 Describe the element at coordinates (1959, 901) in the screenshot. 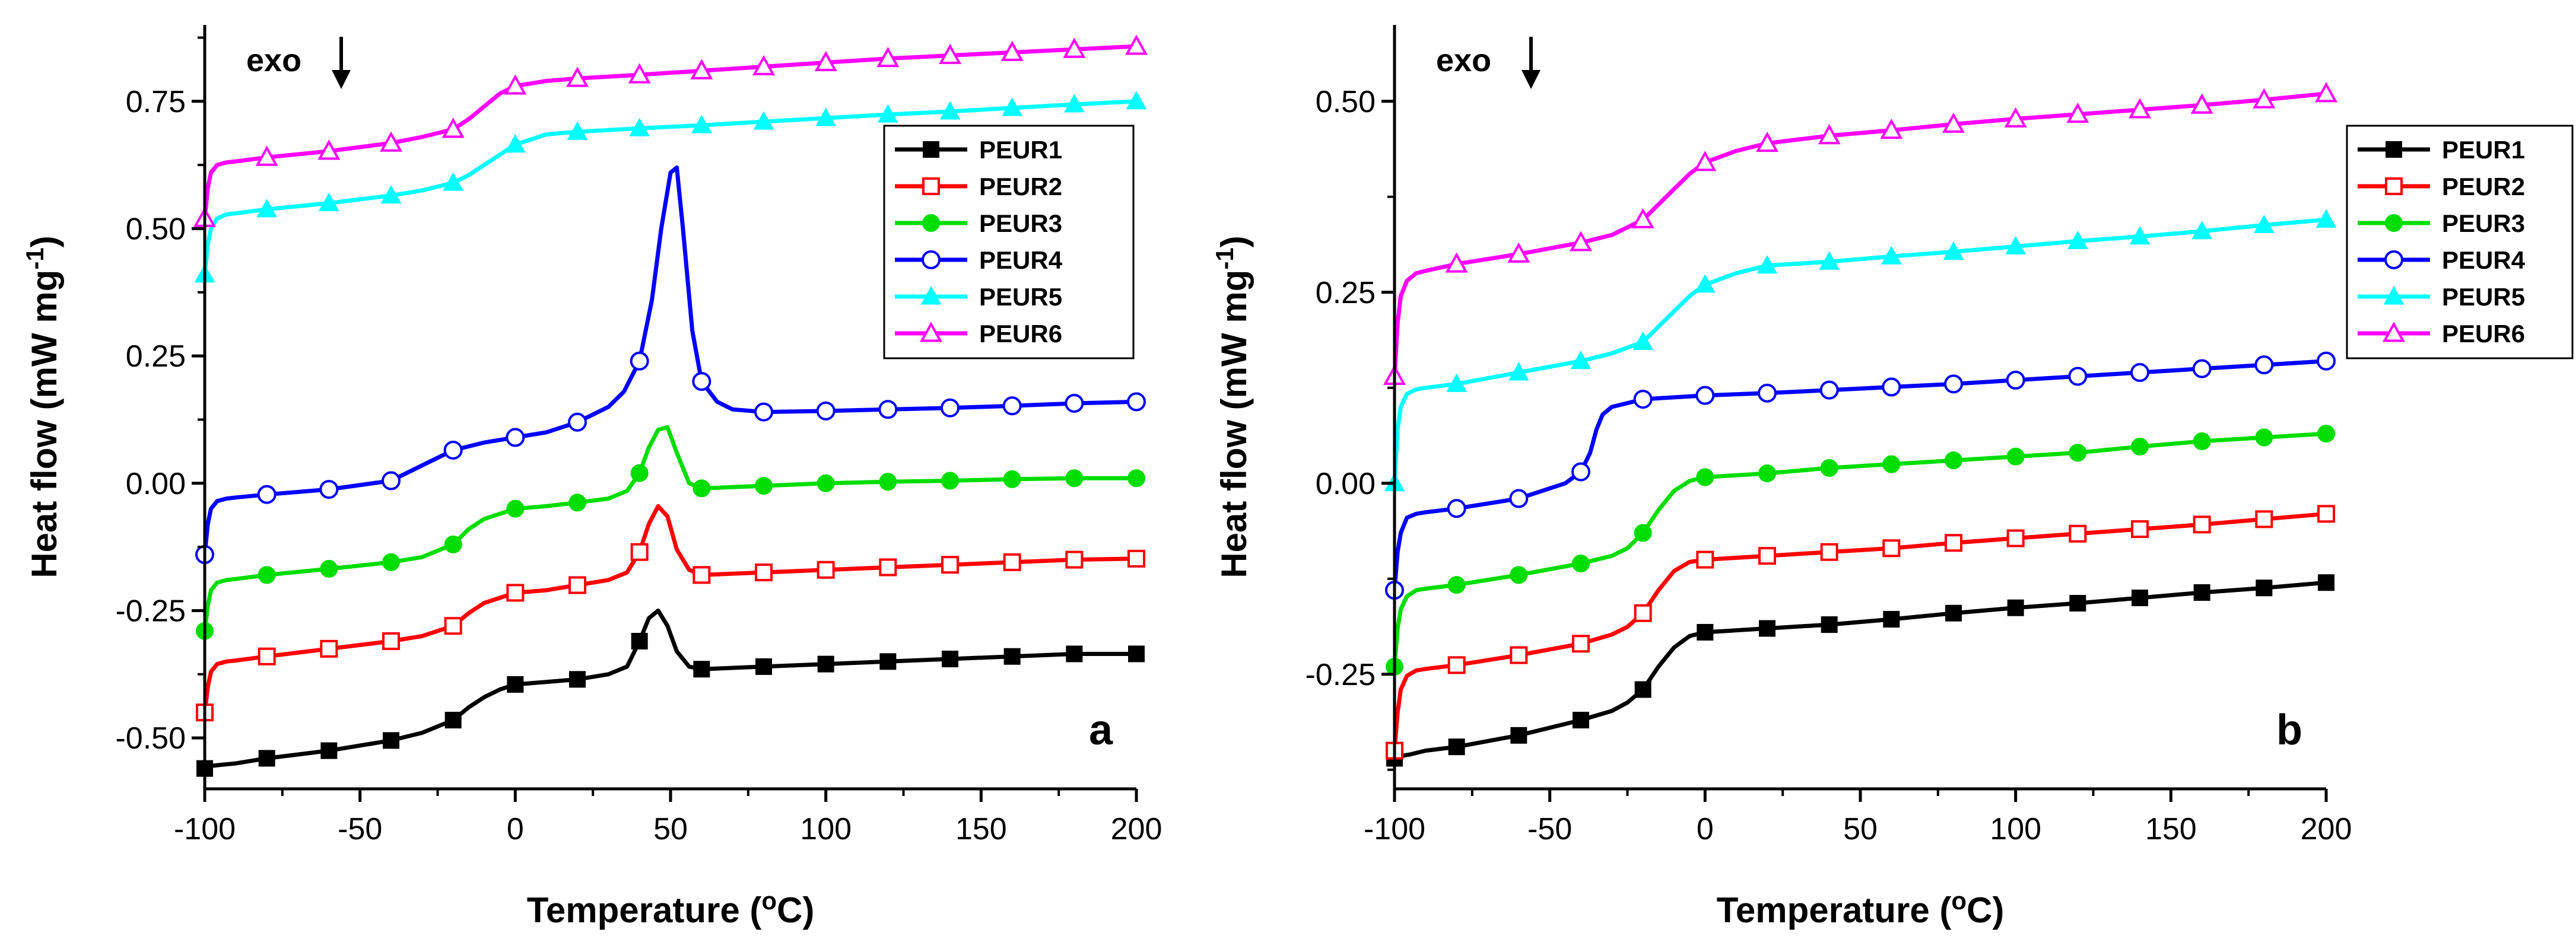

I see `x-axis-title-superscript: o` at that location.